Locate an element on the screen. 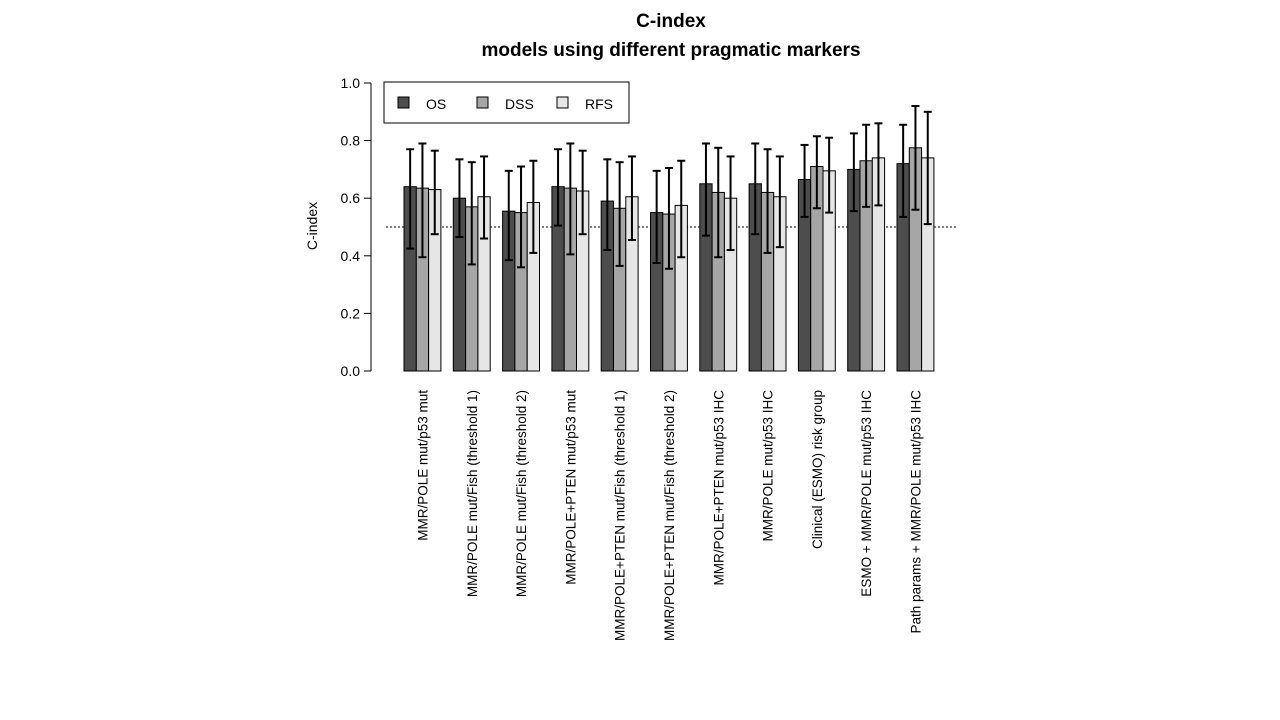 The height and width of the screenshot is (720, 1280). legend: OS DSS RFS is located at coordinates (506, 102).